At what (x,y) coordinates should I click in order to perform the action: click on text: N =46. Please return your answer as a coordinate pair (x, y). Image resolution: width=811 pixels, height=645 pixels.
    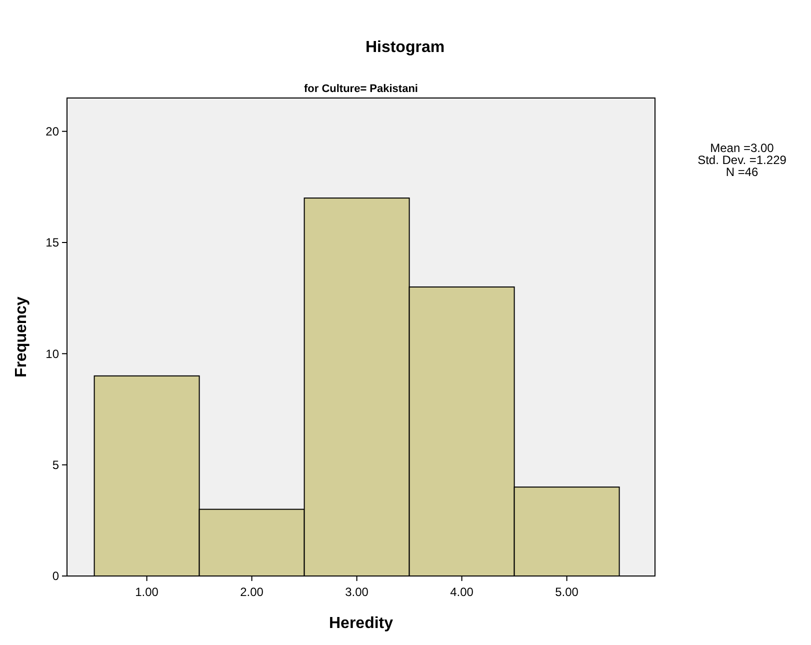
    Looking at the image, I should click on (742, 172).